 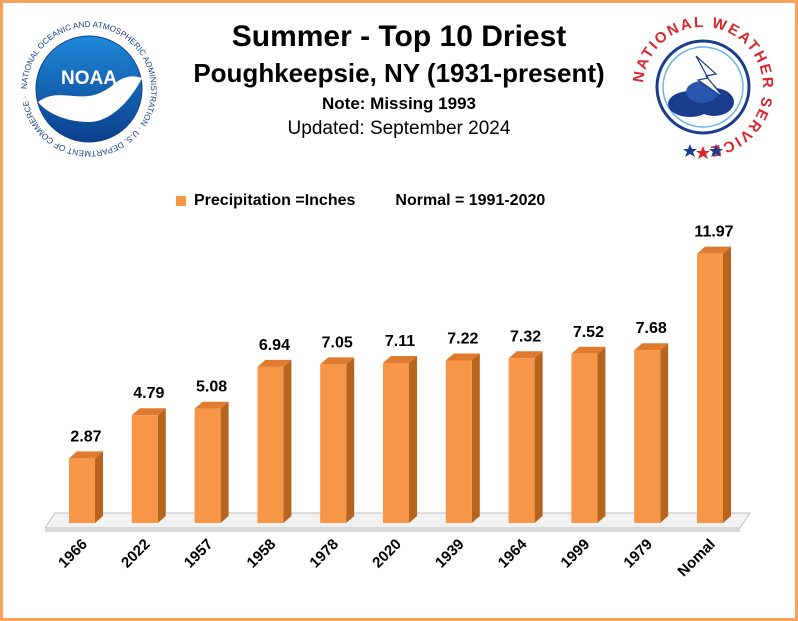 I want to click on x-tick-label: Nomal, so click(x=696, y=558).